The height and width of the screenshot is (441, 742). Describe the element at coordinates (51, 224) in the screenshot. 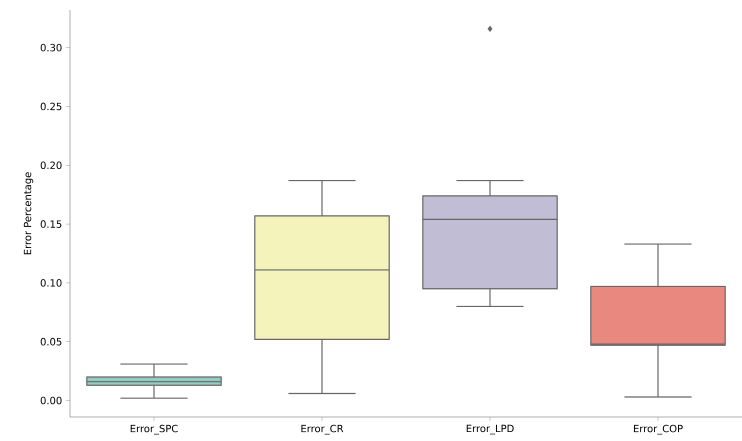

I see `y-tick-label: 0.15` at that location.